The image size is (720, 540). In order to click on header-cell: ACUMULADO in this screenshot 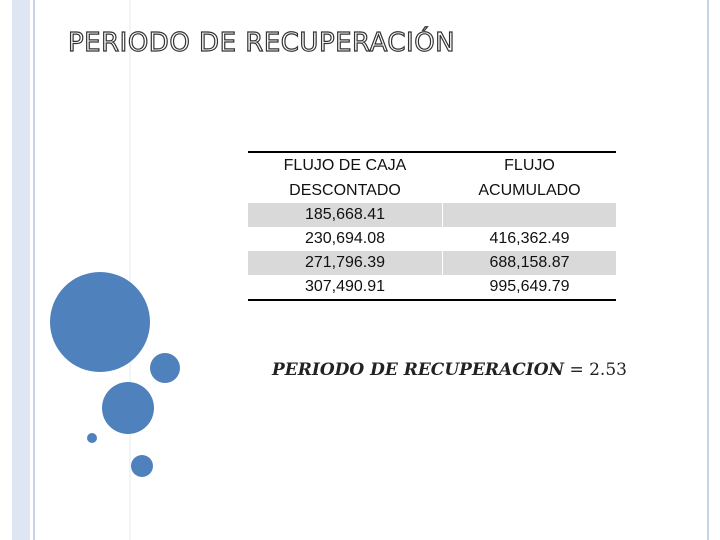, I will do `click(529, 190)`.